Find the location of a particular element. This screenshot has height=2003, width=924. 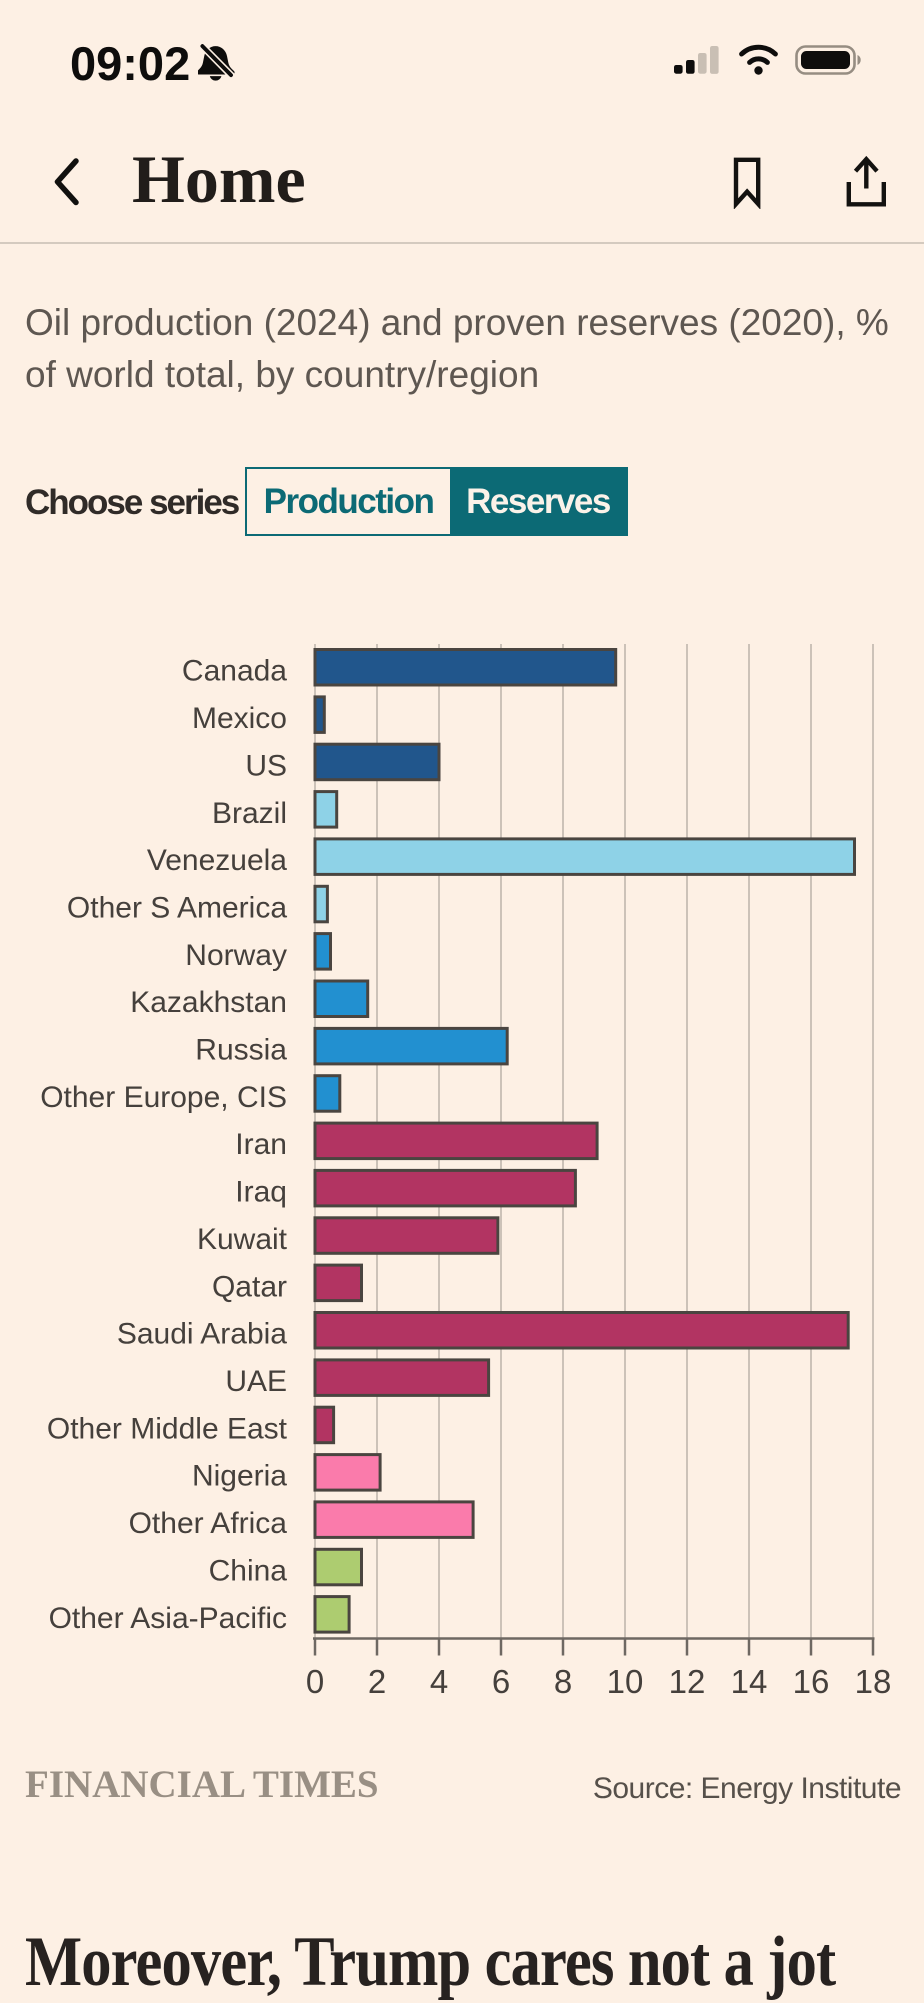

svg-text: Other Africa is located at coordinates (208, 1523).